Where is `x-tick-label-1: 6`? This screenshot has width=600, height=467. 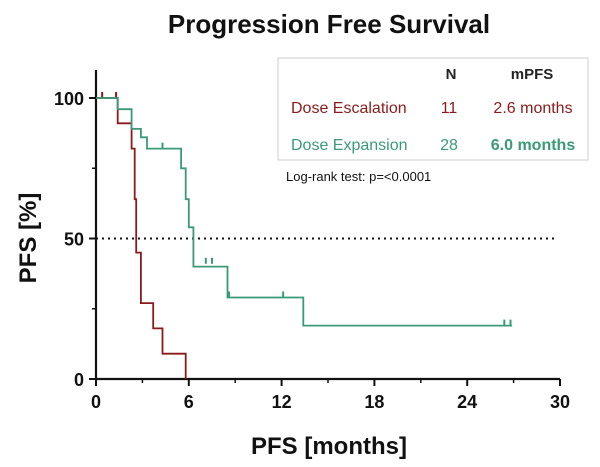
x-tick-label-1: 6 is located at coordinates (189, 402).